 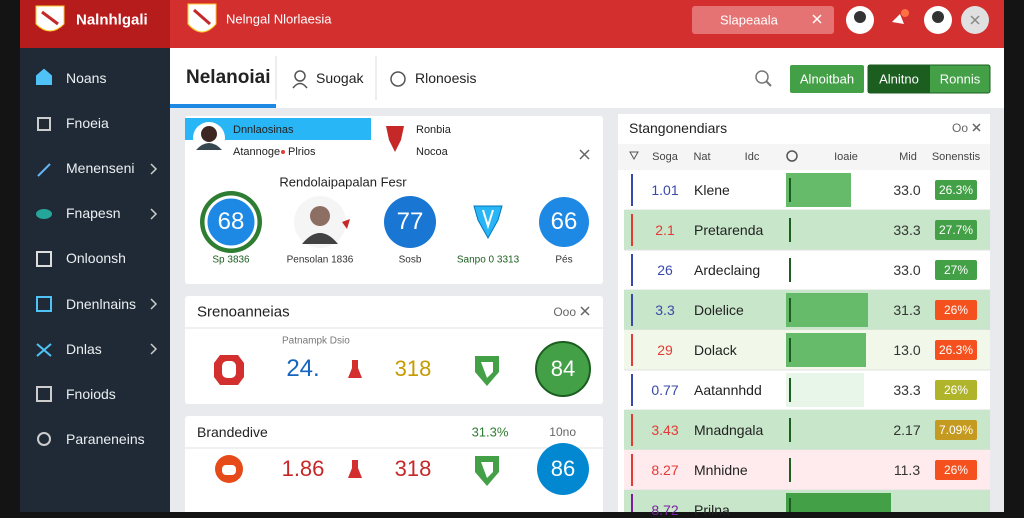 I want to click on row-name: Dolelice, so click(x=719, y=310).